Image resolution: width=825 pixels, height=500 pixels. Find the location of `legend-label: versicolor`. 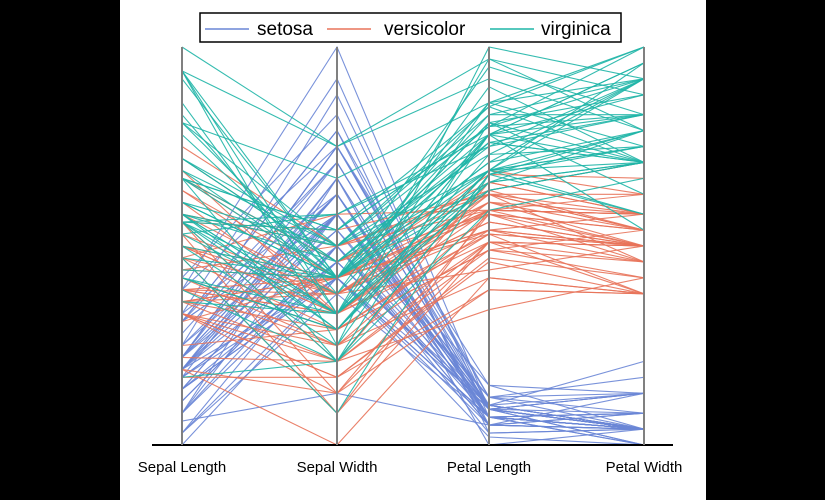

legend-label: versicolor is located at coordinates (425, 29).